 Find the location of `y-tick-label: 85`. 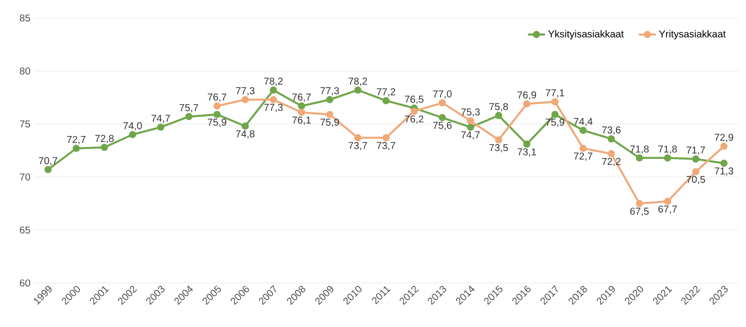

y-tick-label: 85 is located at coordinates (25, 18).